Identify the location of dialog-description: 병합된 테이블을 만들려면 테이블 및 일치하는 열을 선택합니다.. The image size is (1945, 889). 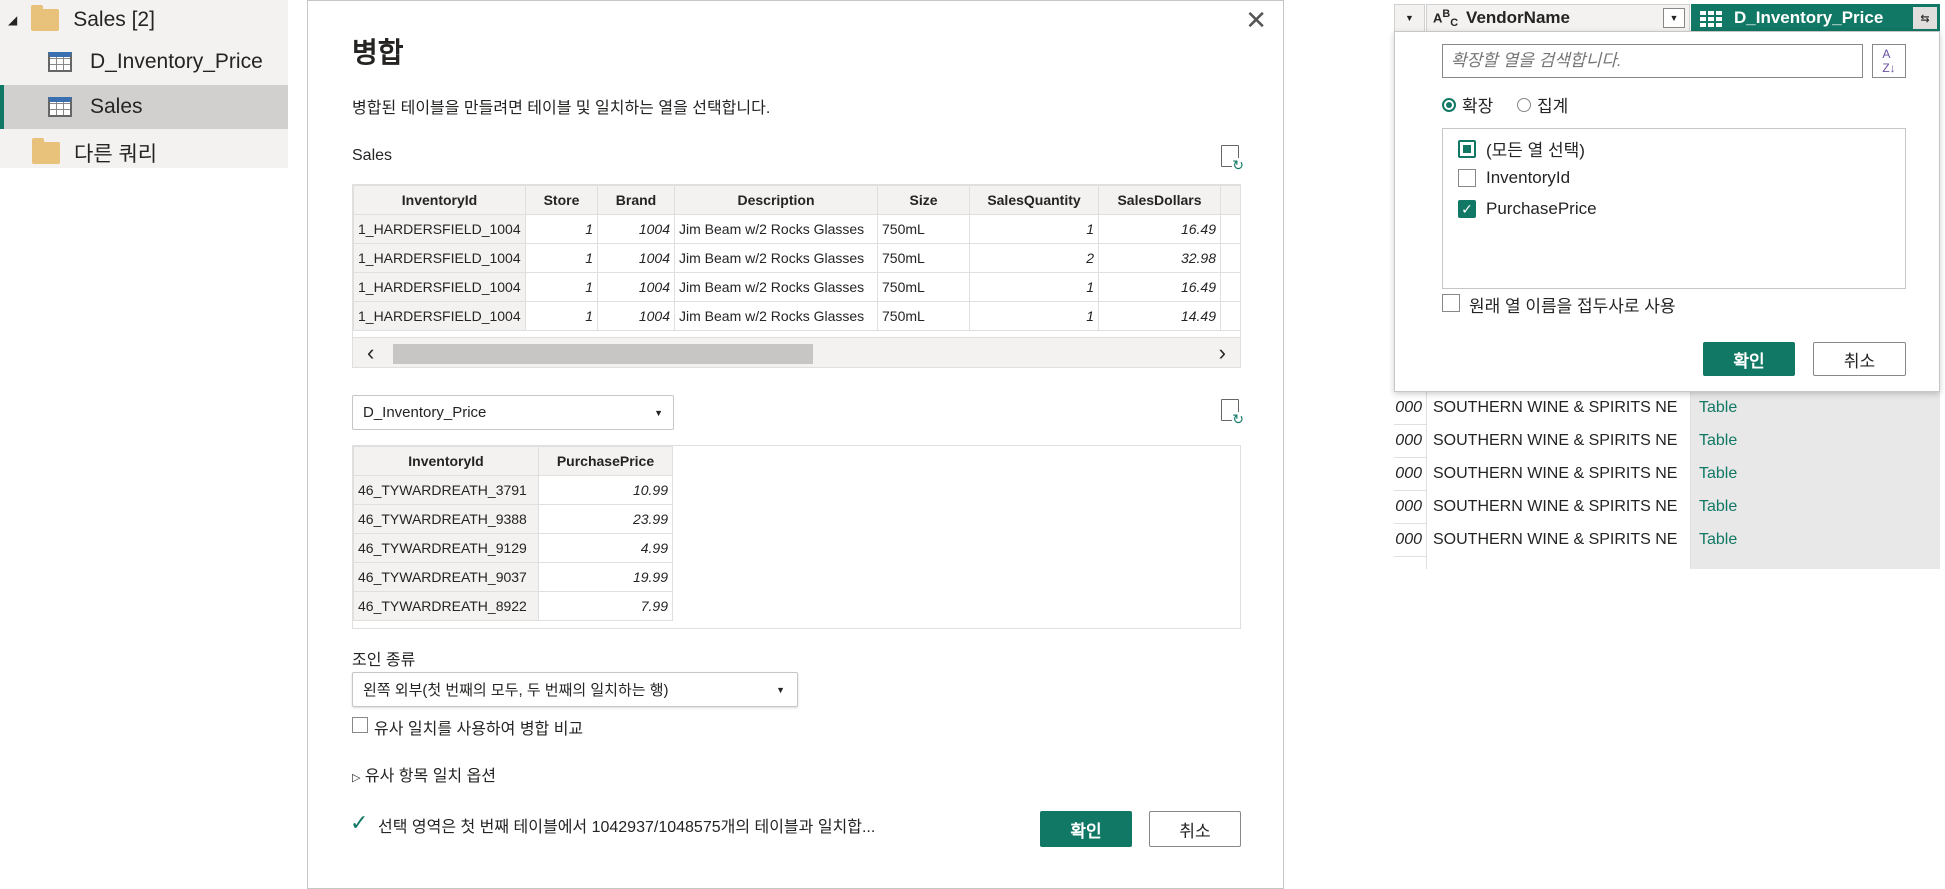
(561, 108).